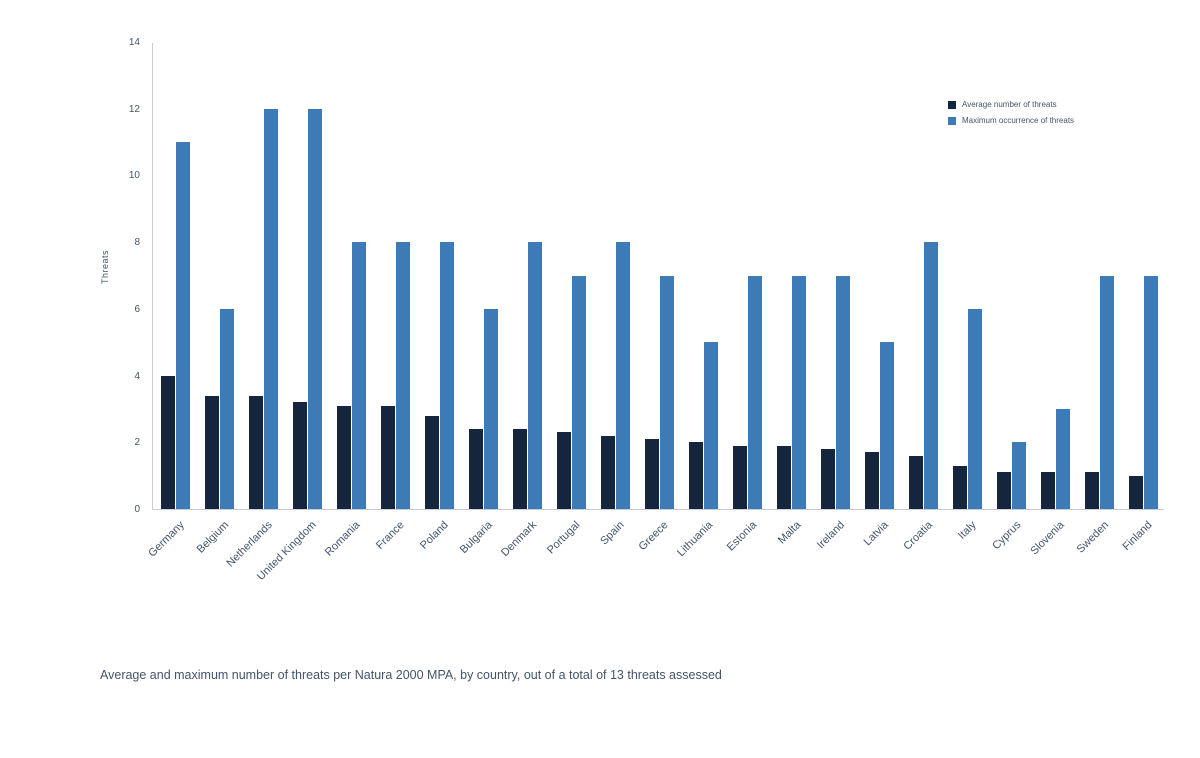  What do you see at coordinates (518, 539) in the screenshot?
I see `x-axis-label: Denmark` at bounding box center [518, 539].